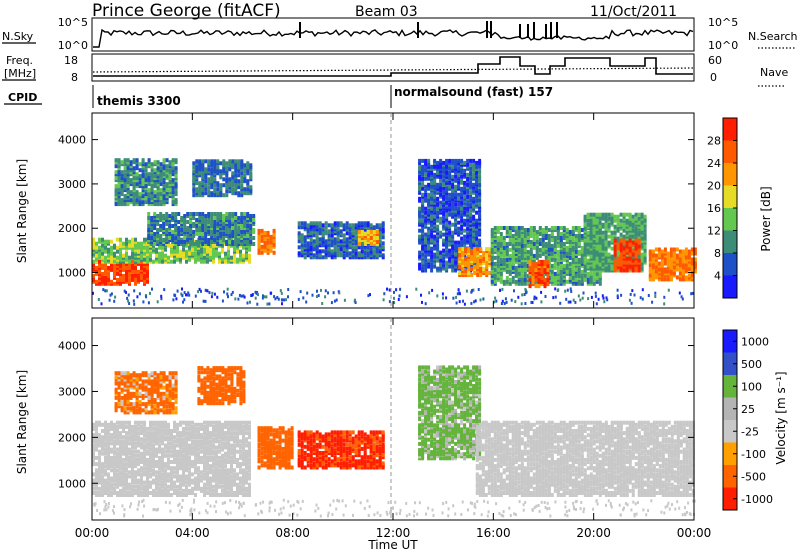 This screenshot has height=554, width=800. Describe the element at coordinates (395, 70) in the screenshot. I see `freq-panel: Freq. [MHz] 18 8 60 0 Nave` at that location.